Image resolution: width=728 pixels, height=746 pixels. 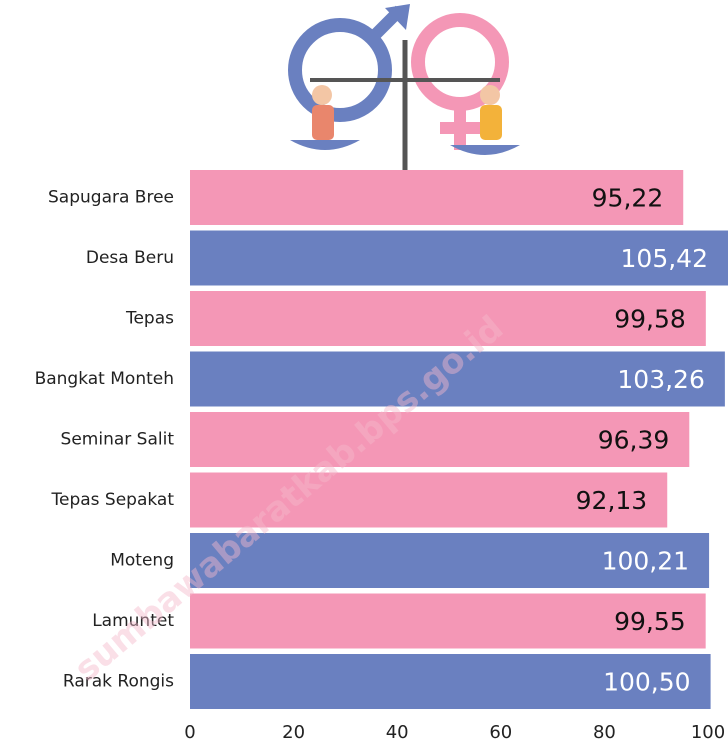 I want to click on category-label: Moteng, so click(x=142, y=561).